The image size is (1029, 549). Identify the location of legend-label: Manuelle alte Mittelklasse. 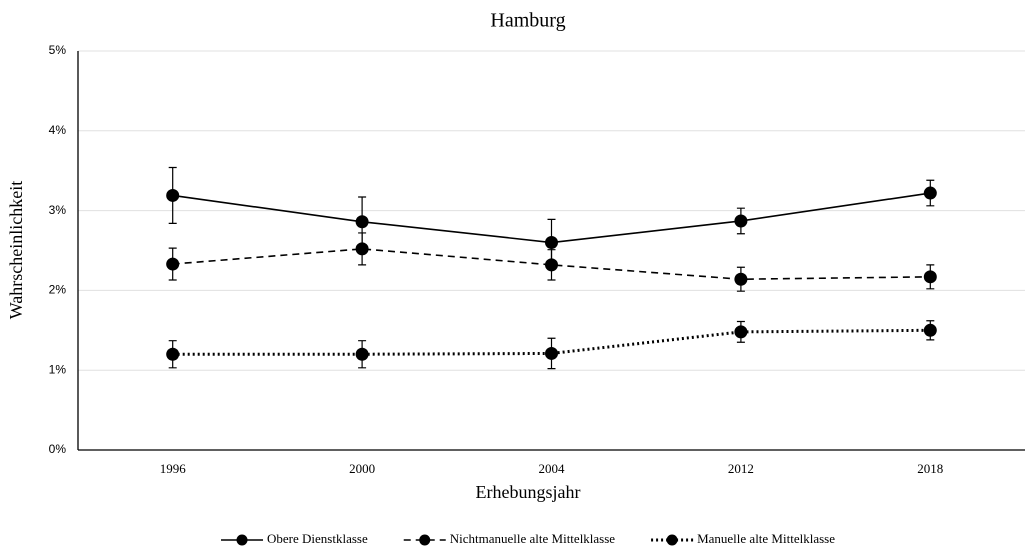
(766, 538).